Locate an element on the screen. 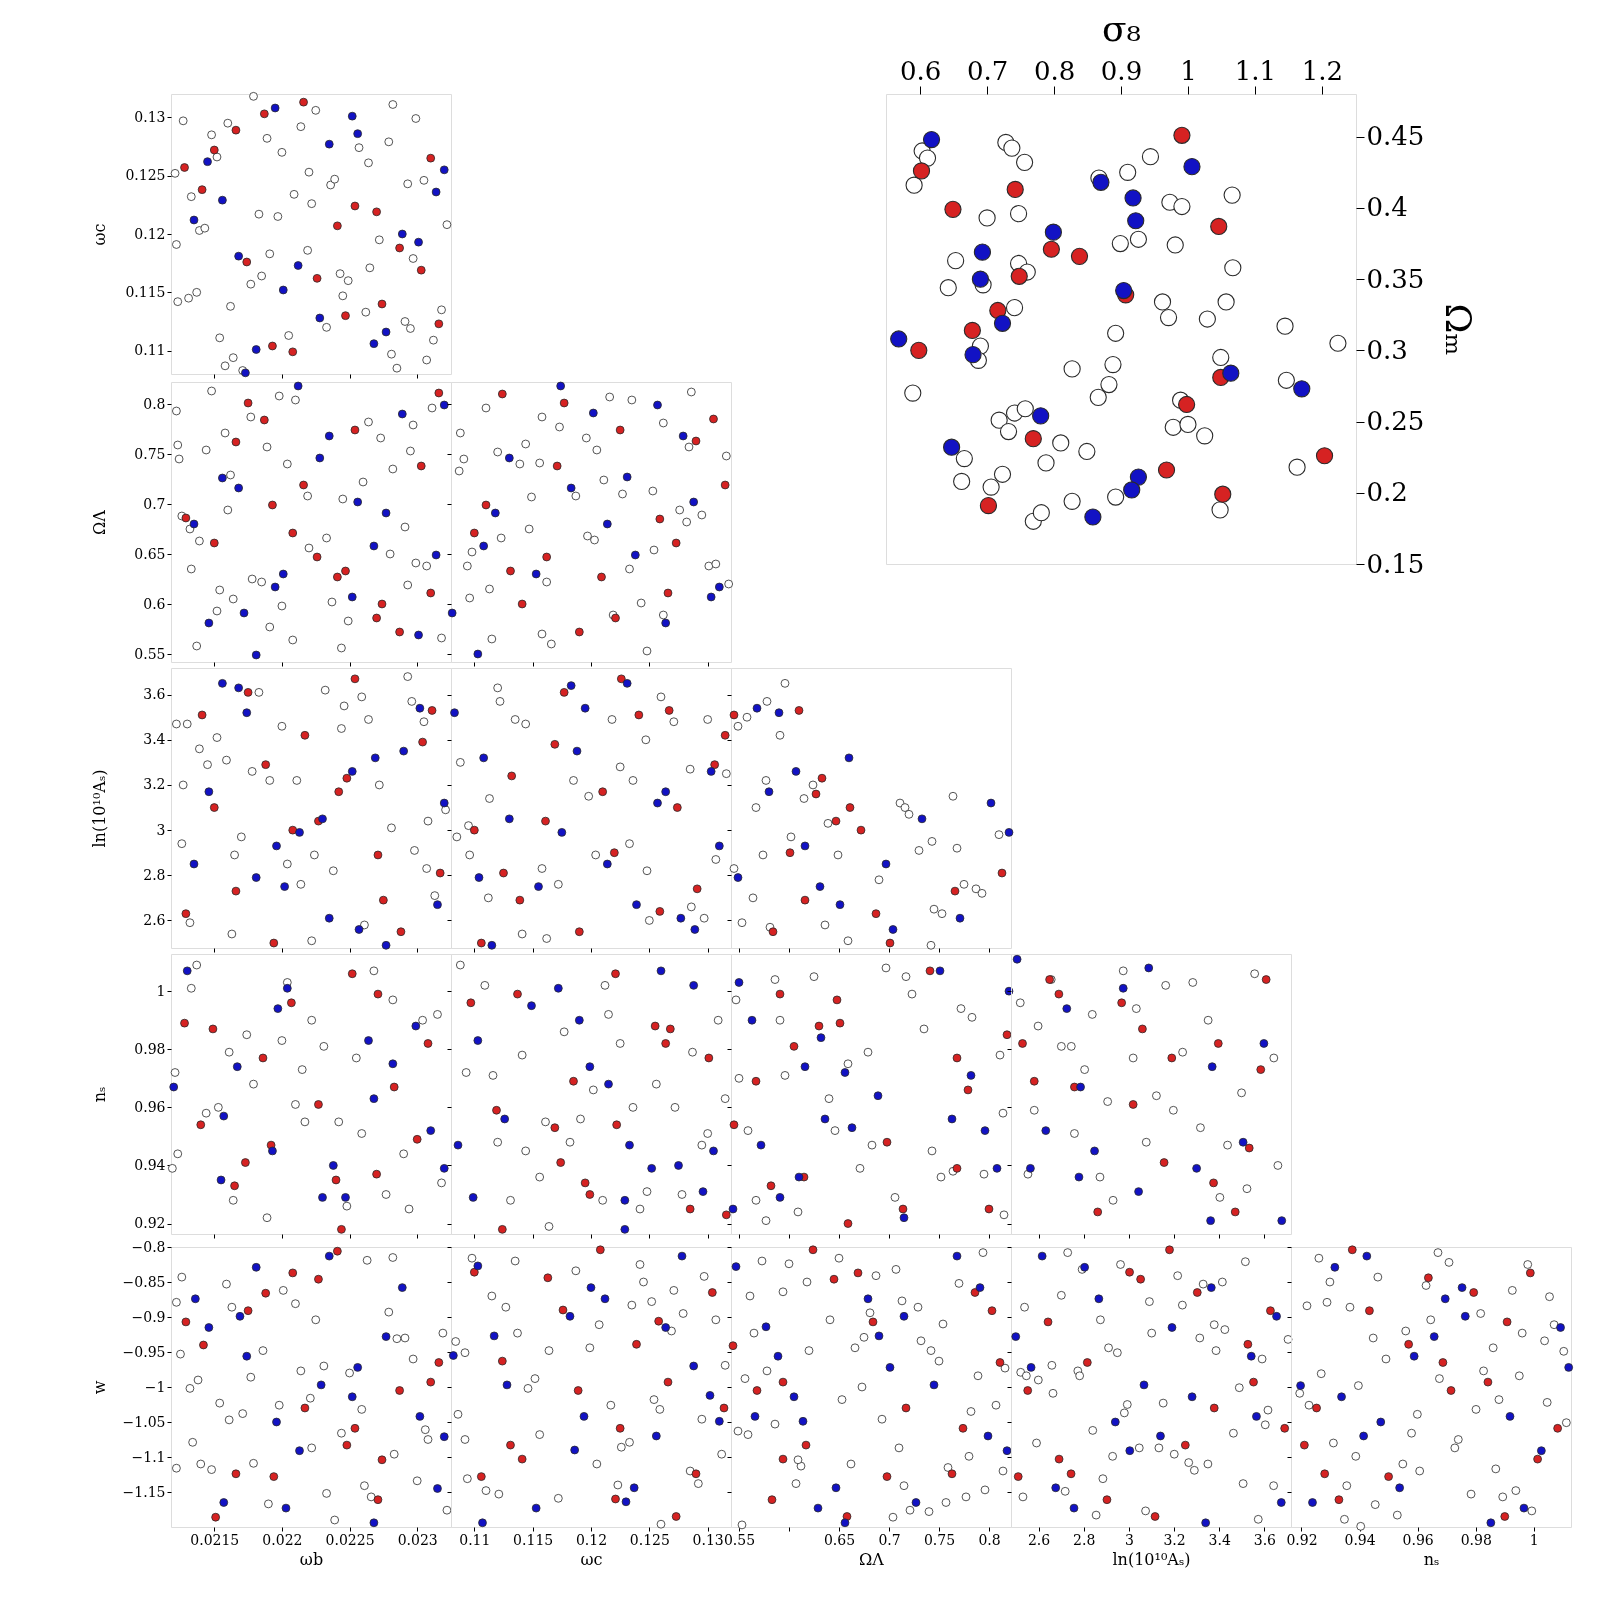 The image size is (1610, 1616). x-tick-label: 0.9 is located at coordinates (1121, 70).